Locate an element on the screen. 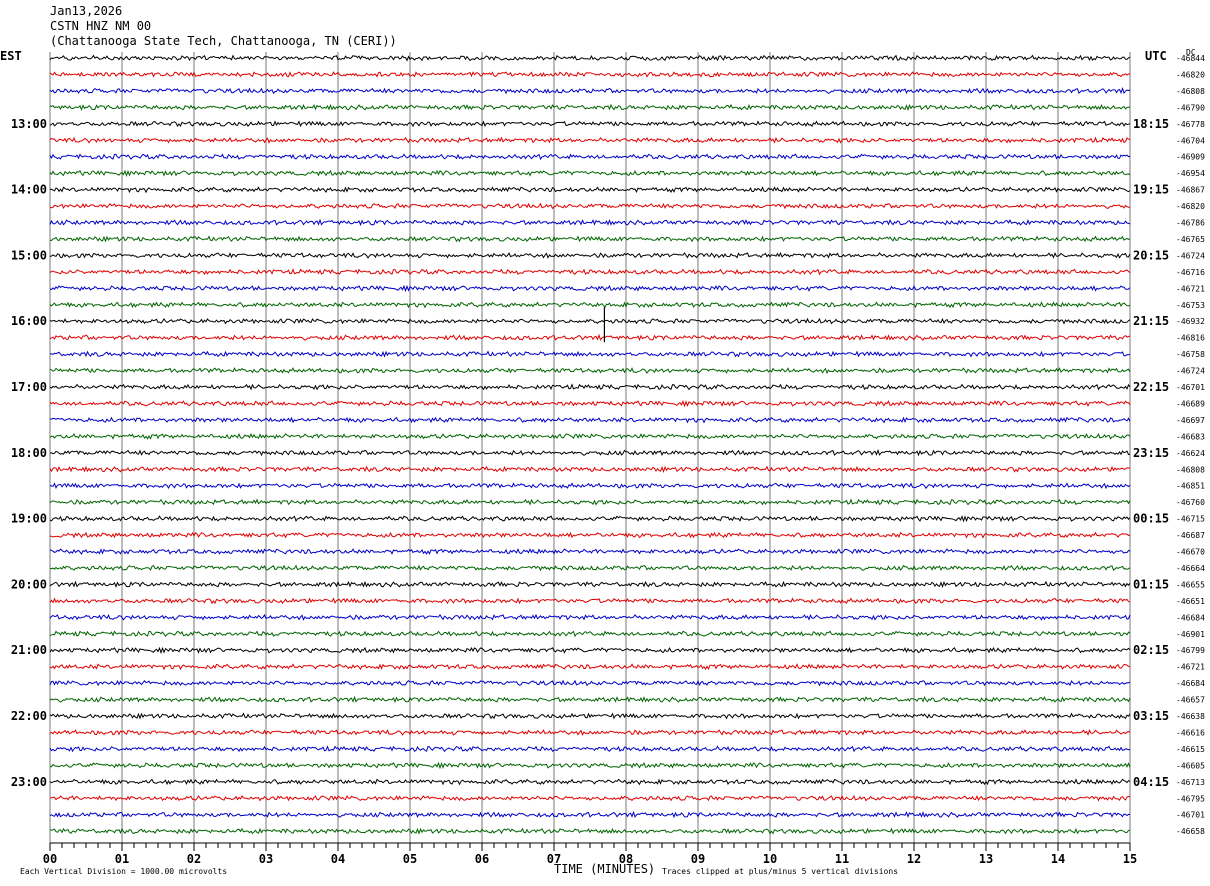 Image resolution: width=1210 pixels, height=886 pixels. dc-offset-label: -46901 is located at coordinates (1190, 634).